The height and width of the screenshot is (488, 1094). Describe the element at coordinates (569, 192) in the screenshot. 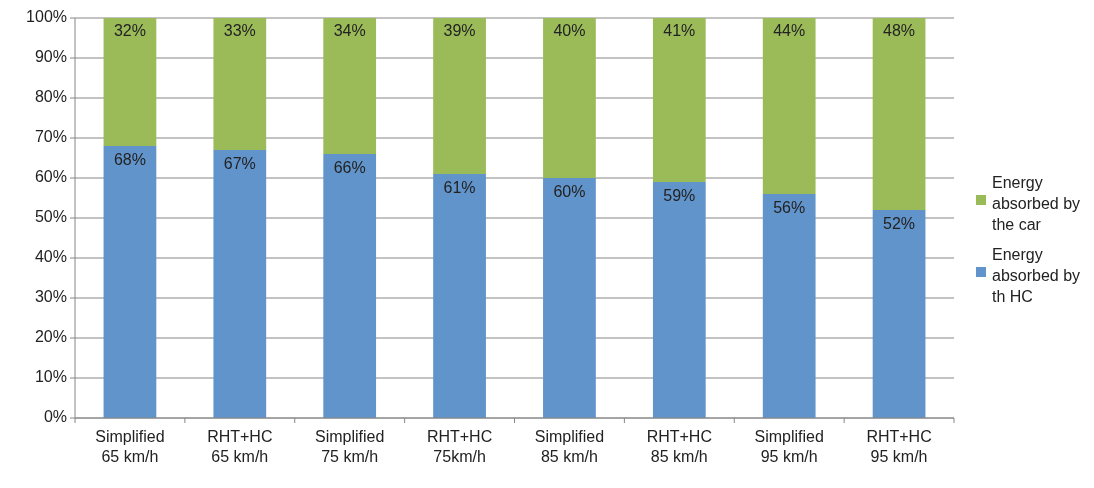

I see `data-label: 60%` at that location.